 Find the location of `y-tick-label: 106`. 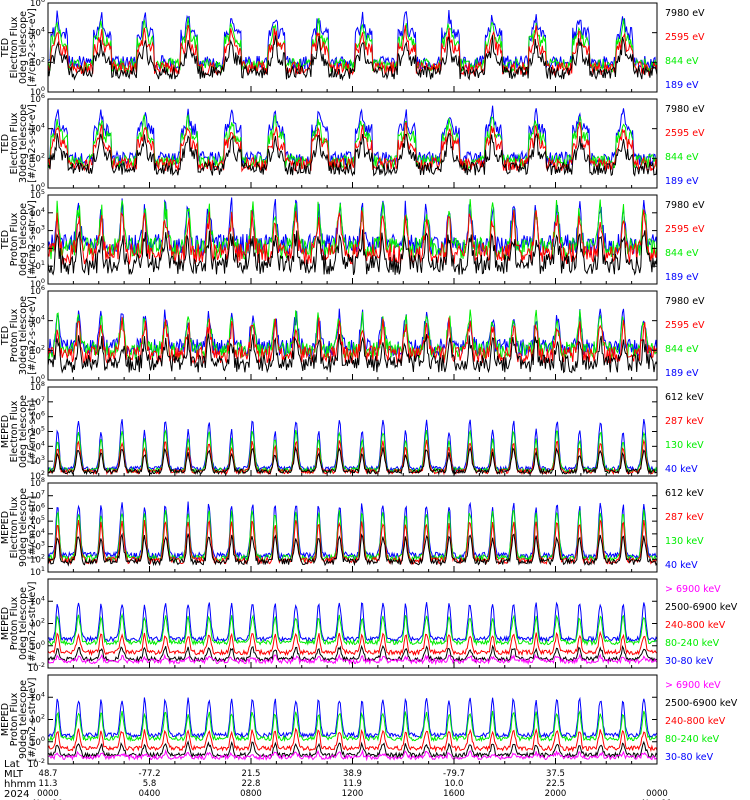

y-tick-label: 106 is located at coordinates (37, 4).